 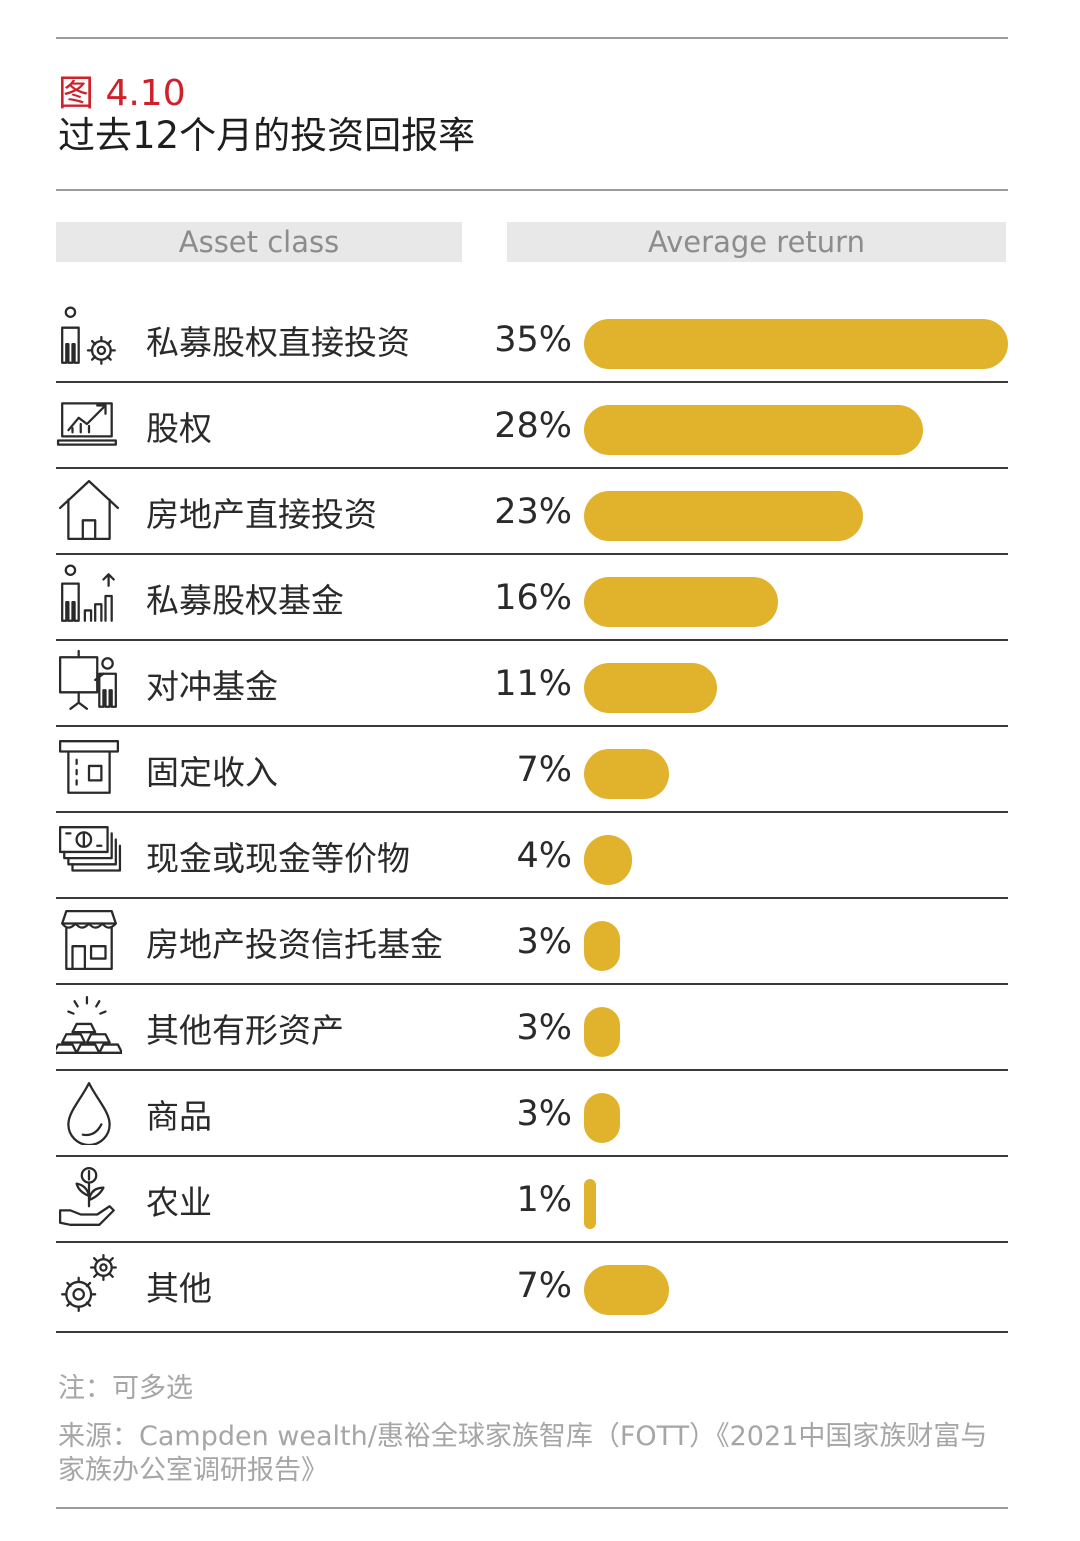 I want to click on value-label: 28%, so click(x=533, y=426).